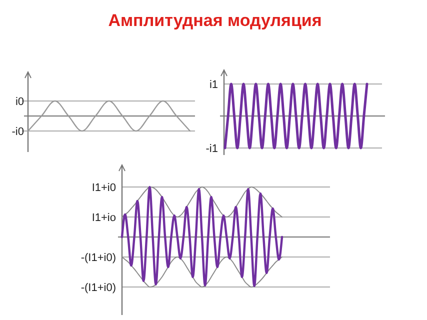 The width and height of the screenshot is (427, 320). What do you see at coordinates (104, 188) in the screenshot?
I see `ref-line-label: I1+i0` at bounding box center [104, 188].